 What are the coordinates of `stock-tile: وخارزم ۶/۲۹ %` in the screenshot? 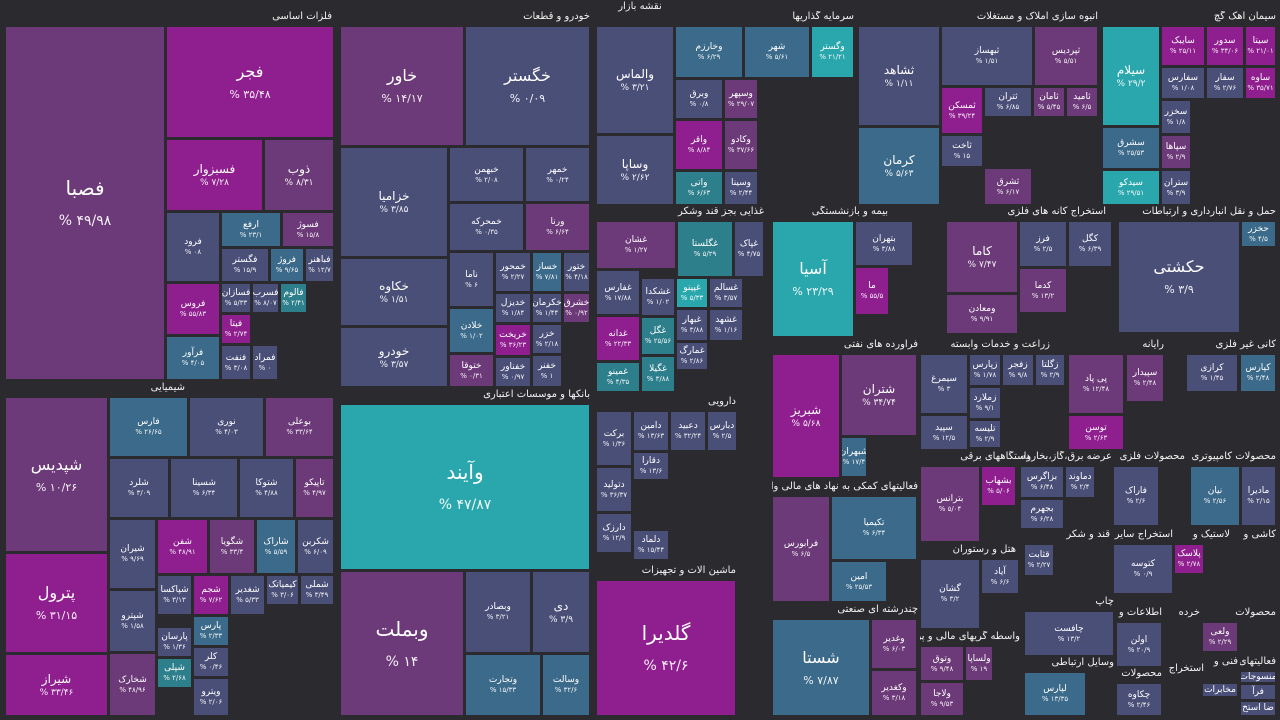 It's located at (709, 52).